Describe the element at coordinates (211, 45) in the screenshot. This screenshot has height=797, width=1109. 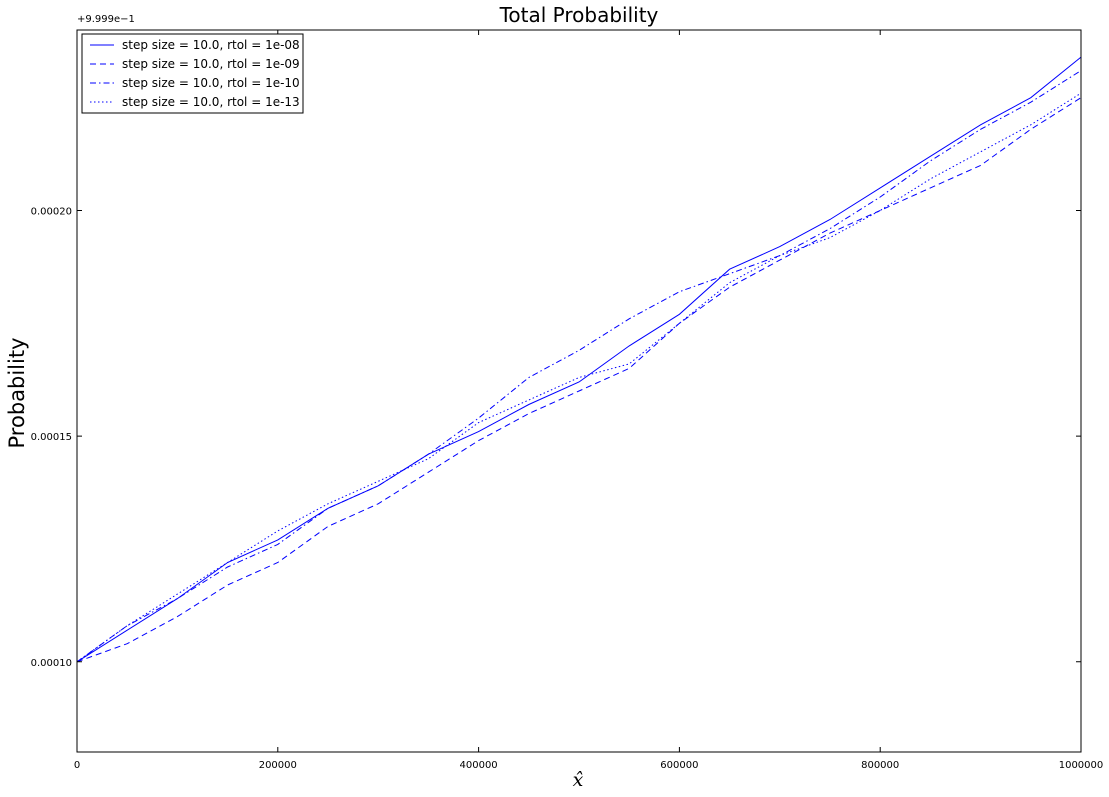
I see `legend-label-1: step size = 10.0, rtol = 1e-08` at that location.